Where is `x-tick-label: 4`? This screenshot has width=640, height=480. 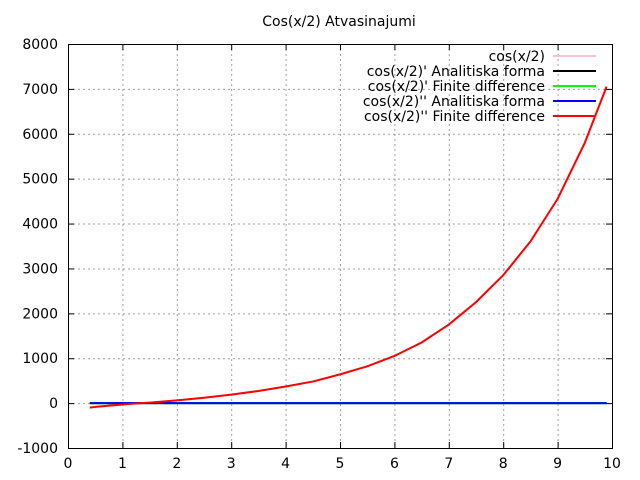
x-tick-label: 4 is located at coordinates (285, 464).